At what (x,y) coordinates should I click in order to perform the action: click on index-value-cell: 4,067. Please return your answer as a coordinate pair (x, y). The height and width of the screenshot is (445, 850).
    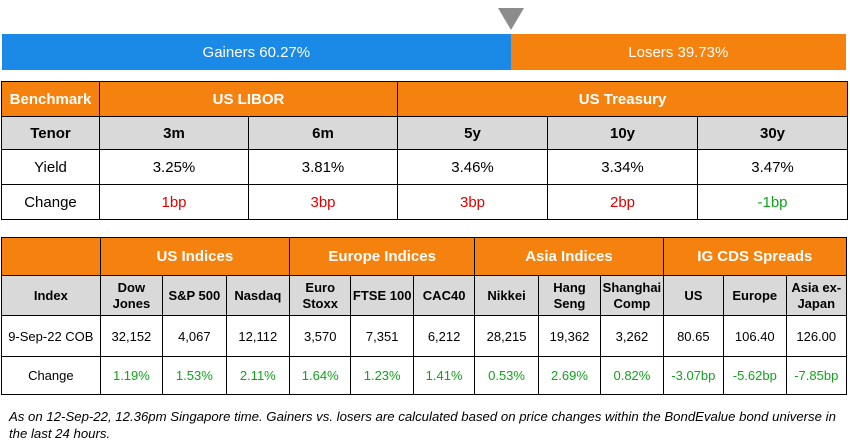
    Looking at the image, I should click on (194, 336).